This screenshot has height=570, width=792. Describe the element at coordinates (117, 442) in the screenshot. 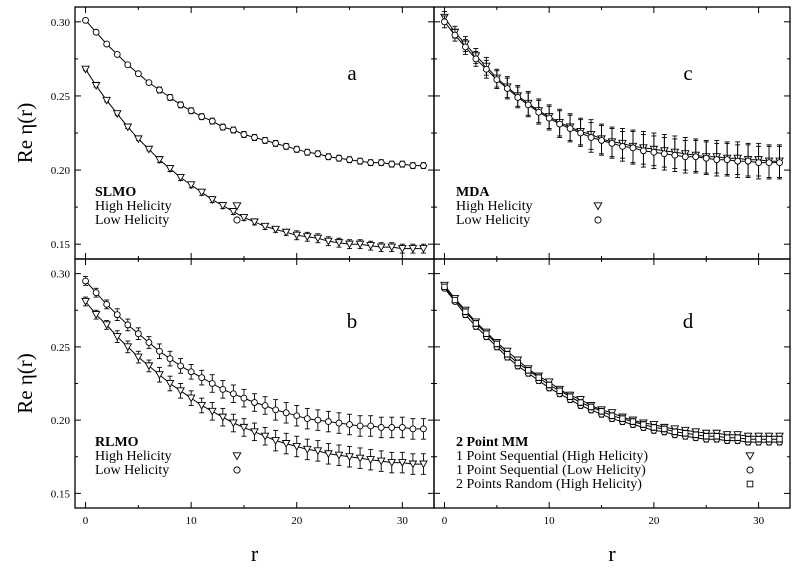

I see `legend-title: RLMO` at that location.